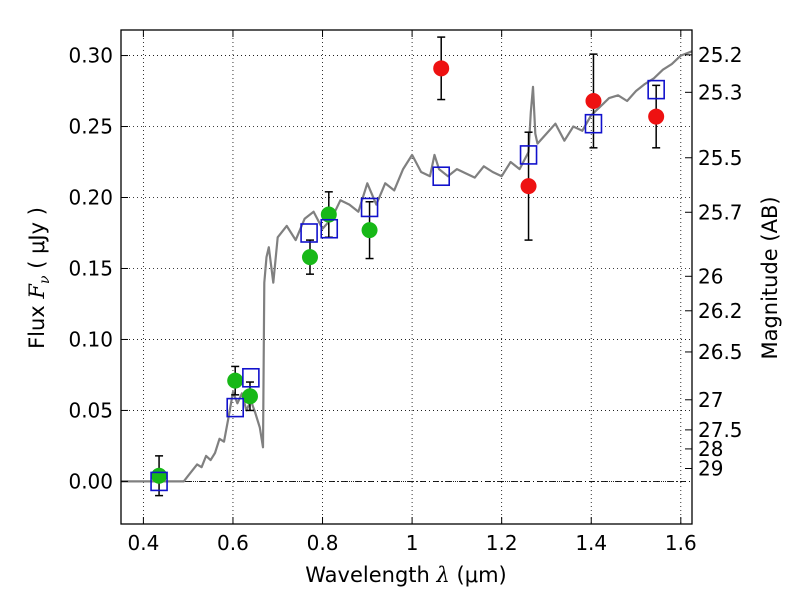  Describe the element at coordinates (720, 55) in the screenshot. I see `mag-tick-label: 25.2` at that location.